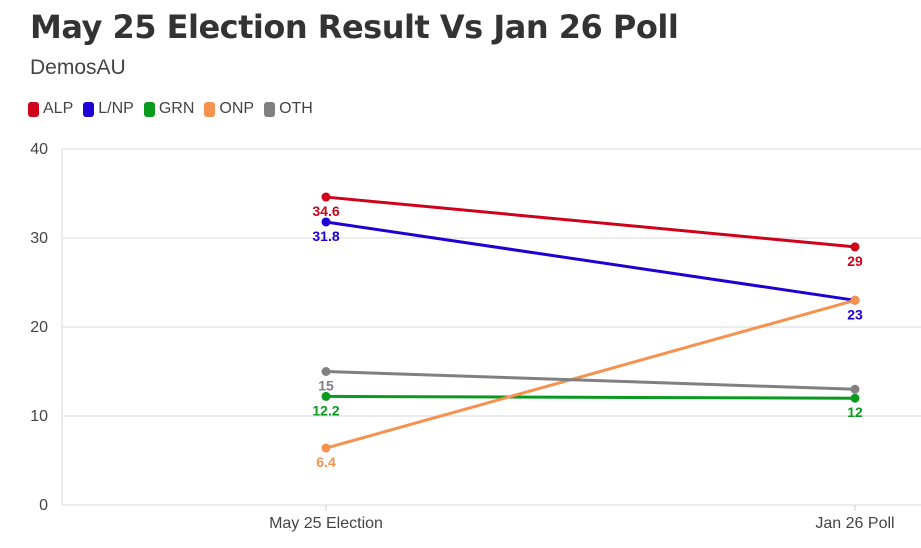 The height and width of the screenshot is (548, 921). What do you see at coordinates (325, 211) in the screenshot?
I see `data-label-alp: 34.6` at bounding box center [325, 211].